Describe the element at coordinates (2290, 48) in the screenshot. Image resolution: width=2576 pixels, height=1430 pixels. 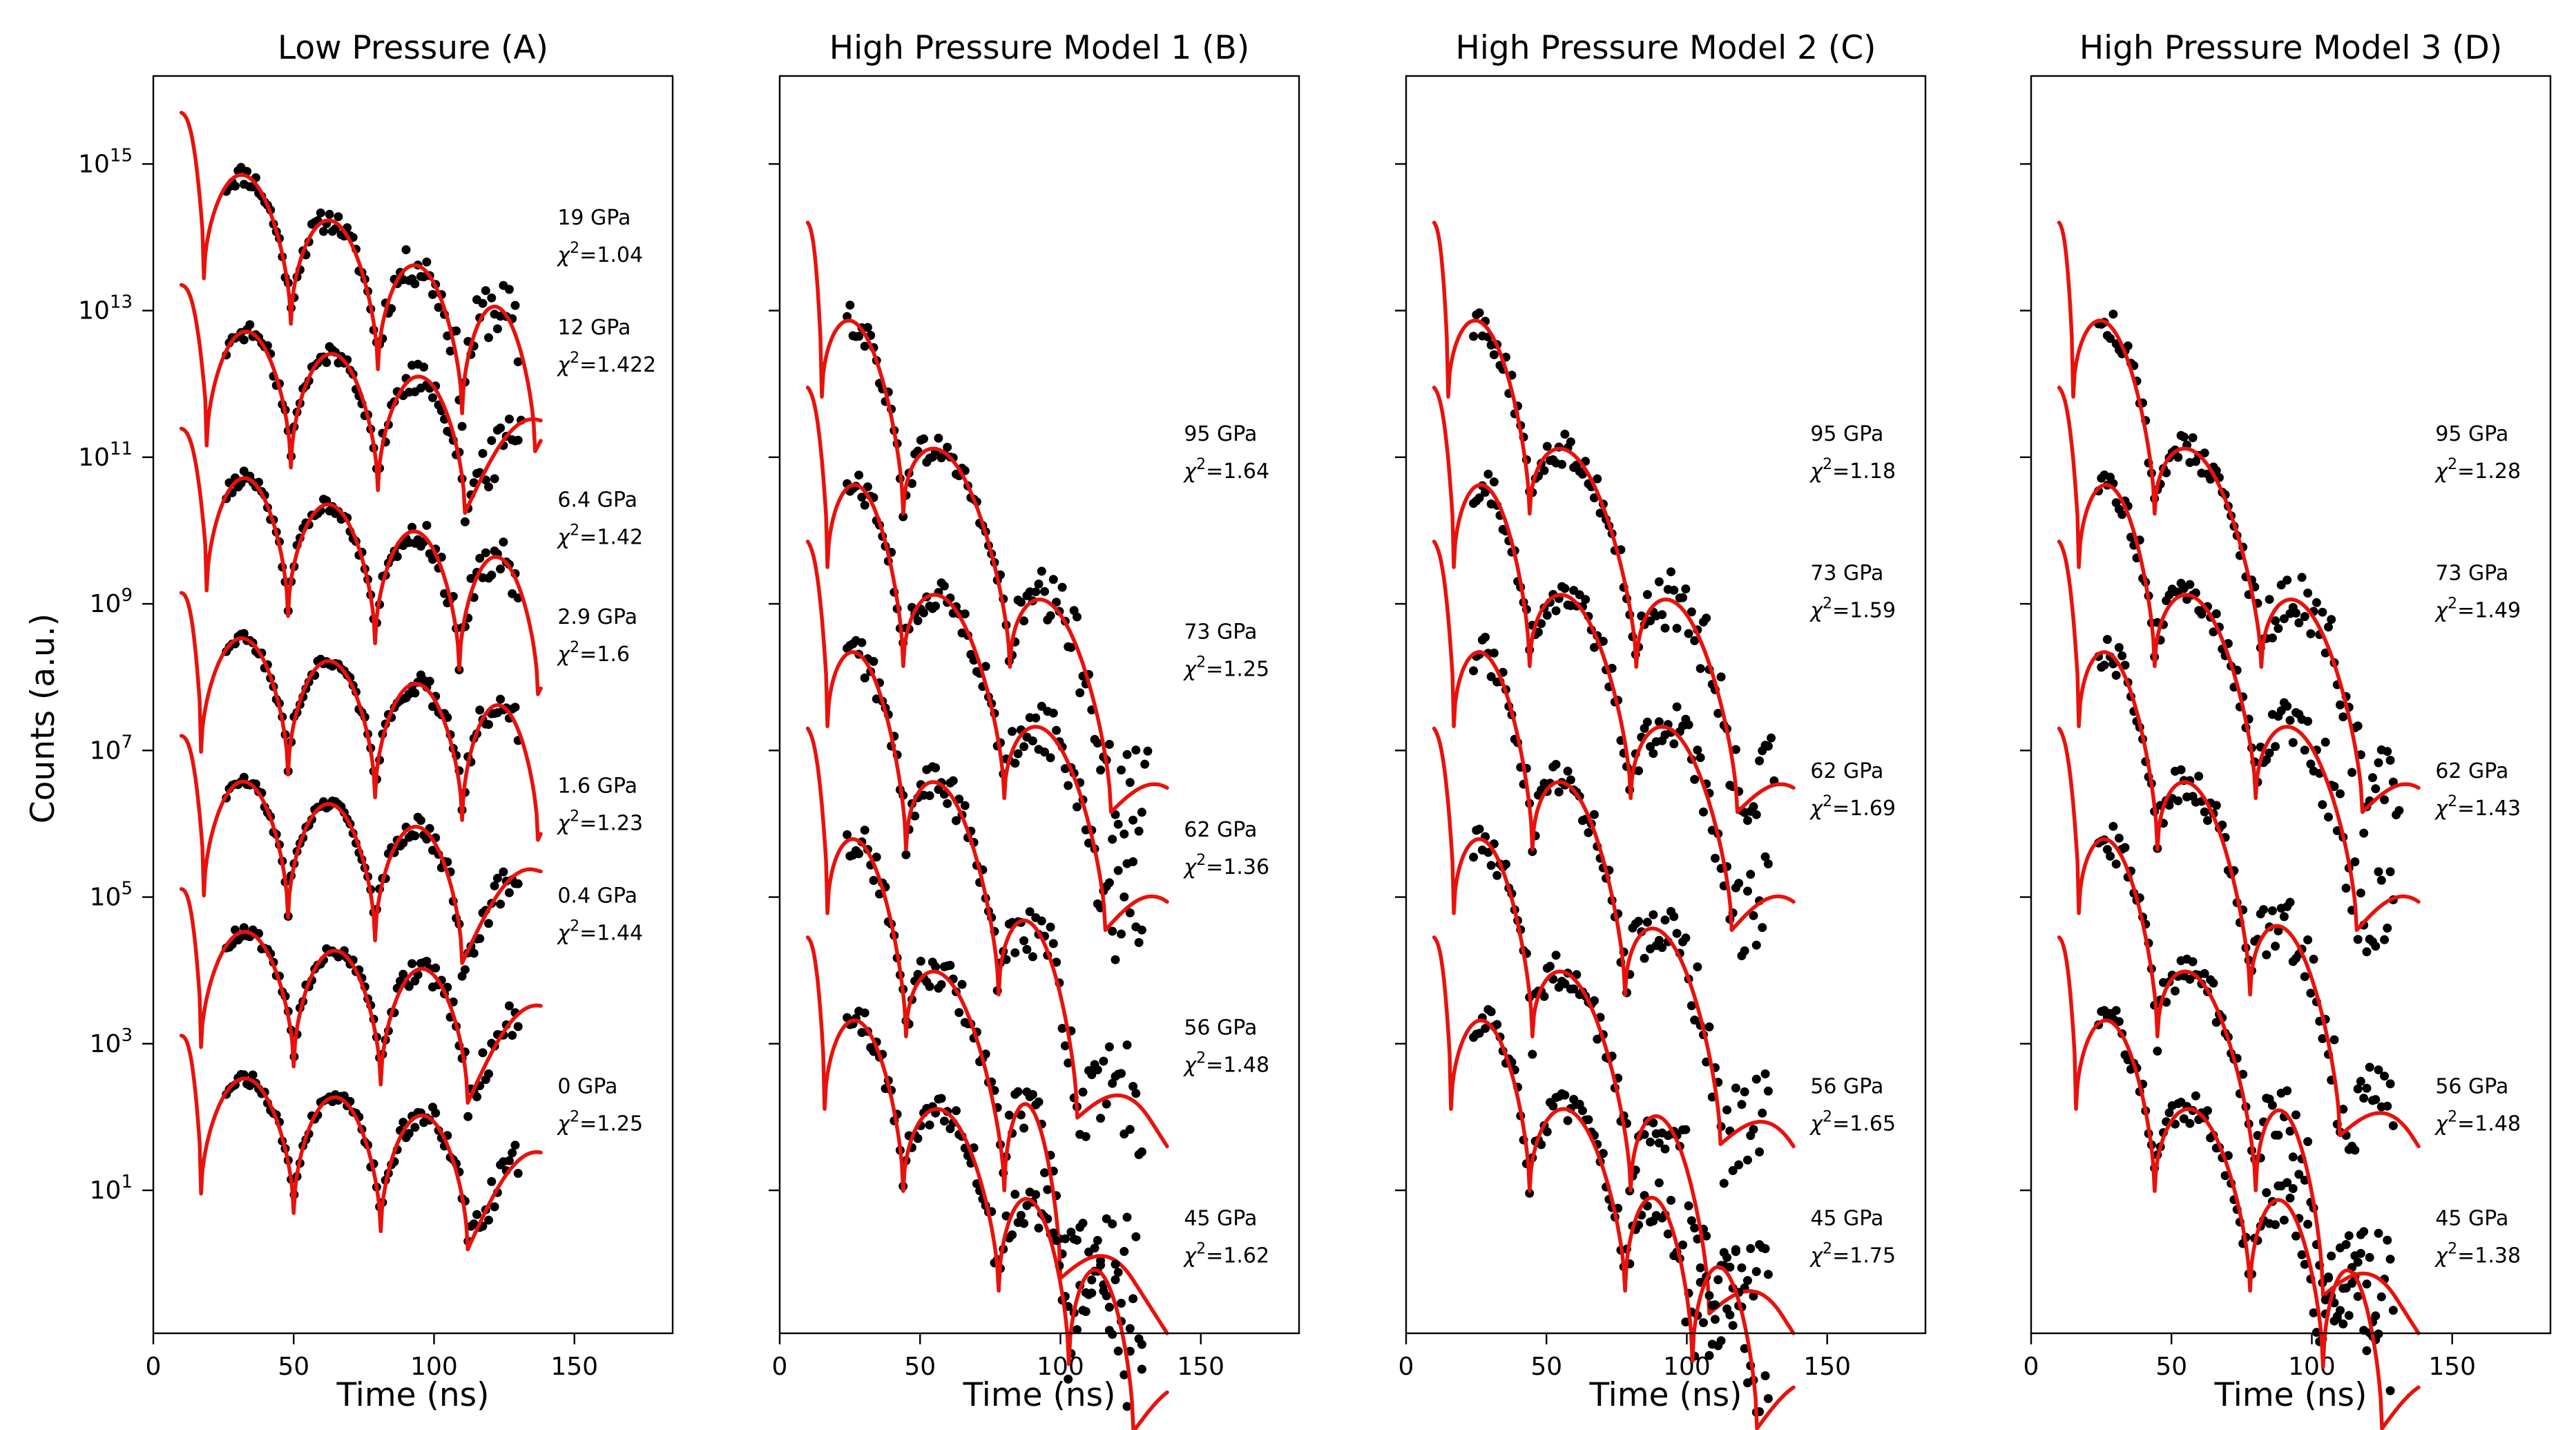
I see `panel-title: High Pressure Model 3 (D)` at that location.